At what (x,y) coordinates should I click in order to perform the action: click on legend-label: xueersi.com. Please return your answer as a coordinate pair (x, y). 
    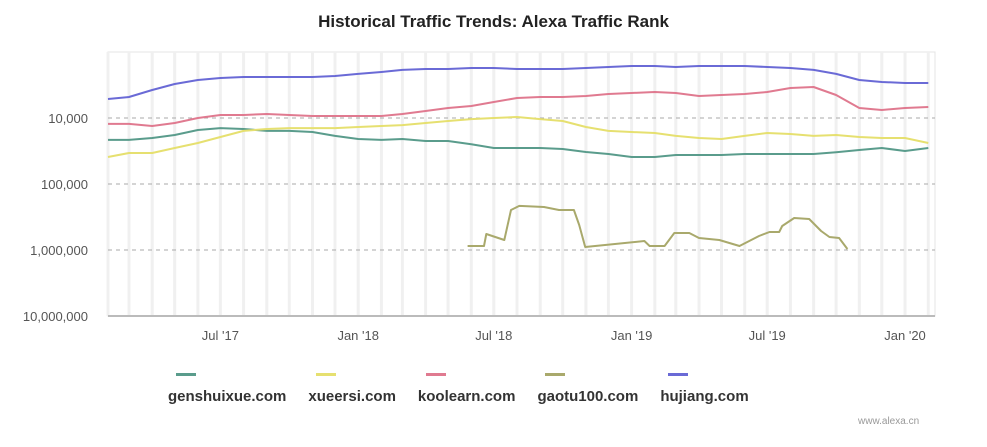
    Looking at the image, I should click on (352, 396).